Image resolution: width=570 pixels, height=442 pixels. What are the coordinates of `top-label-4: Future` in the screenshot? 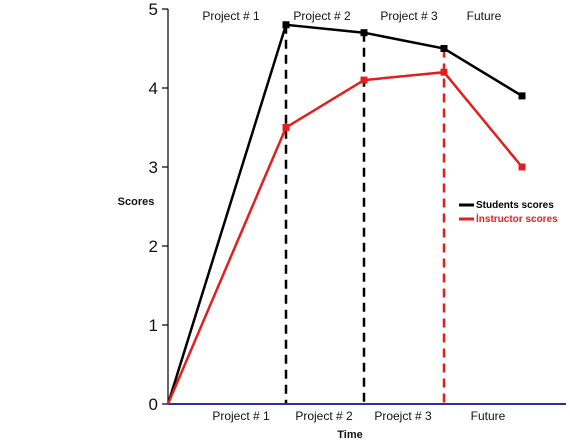 It's located at (484, 16).